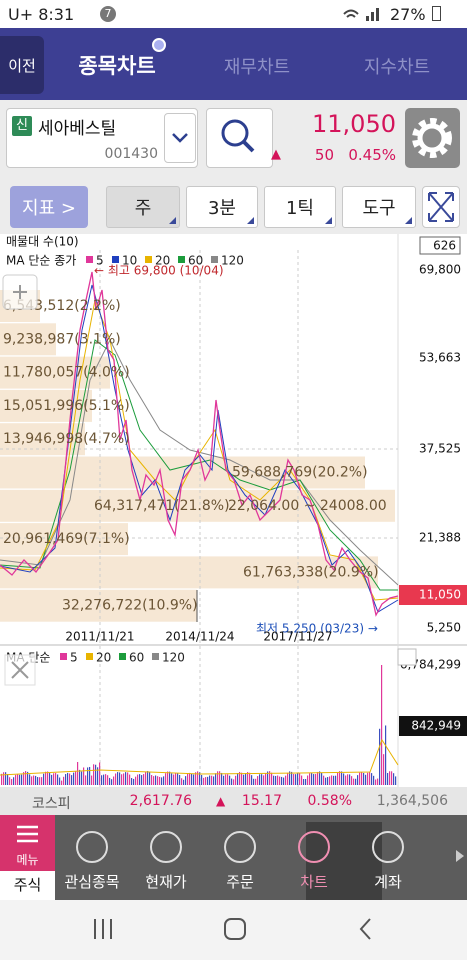  I want to click on stock-name: 세아베스틸, so click(77, 129).